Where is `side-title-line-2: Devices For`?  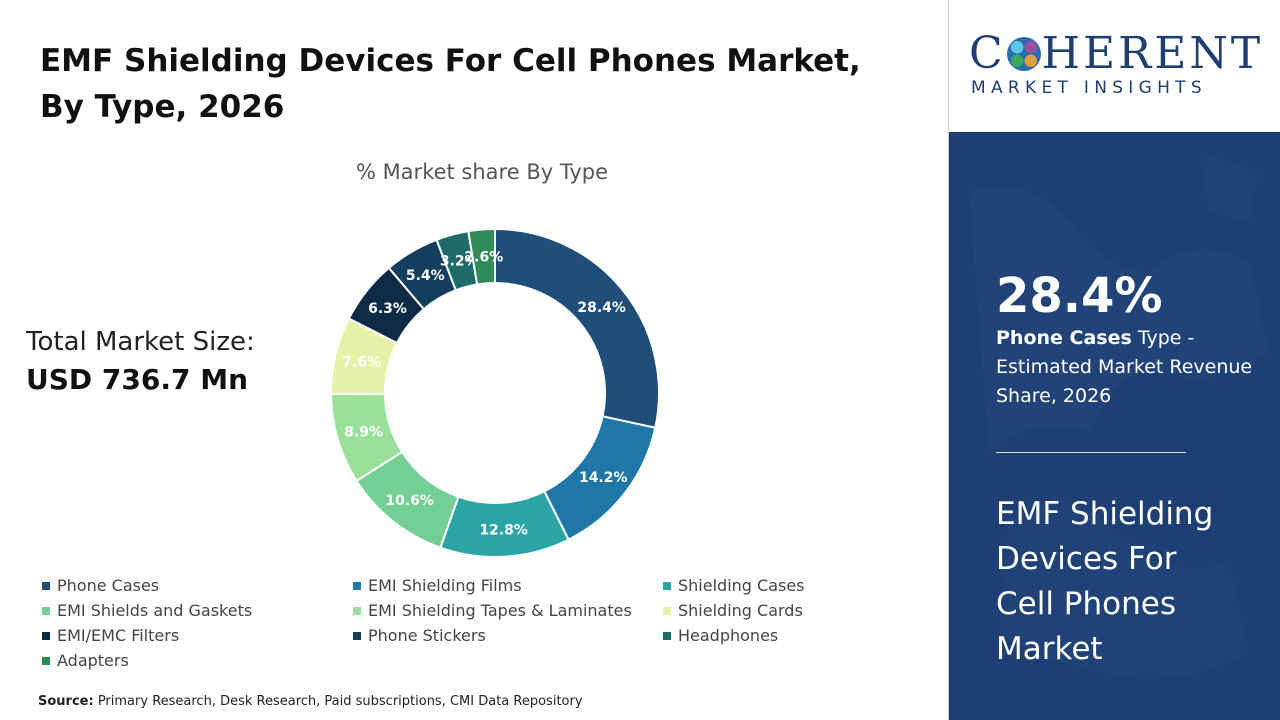
side-title-line-2: Devices For is located at coordinates (1086, 559).